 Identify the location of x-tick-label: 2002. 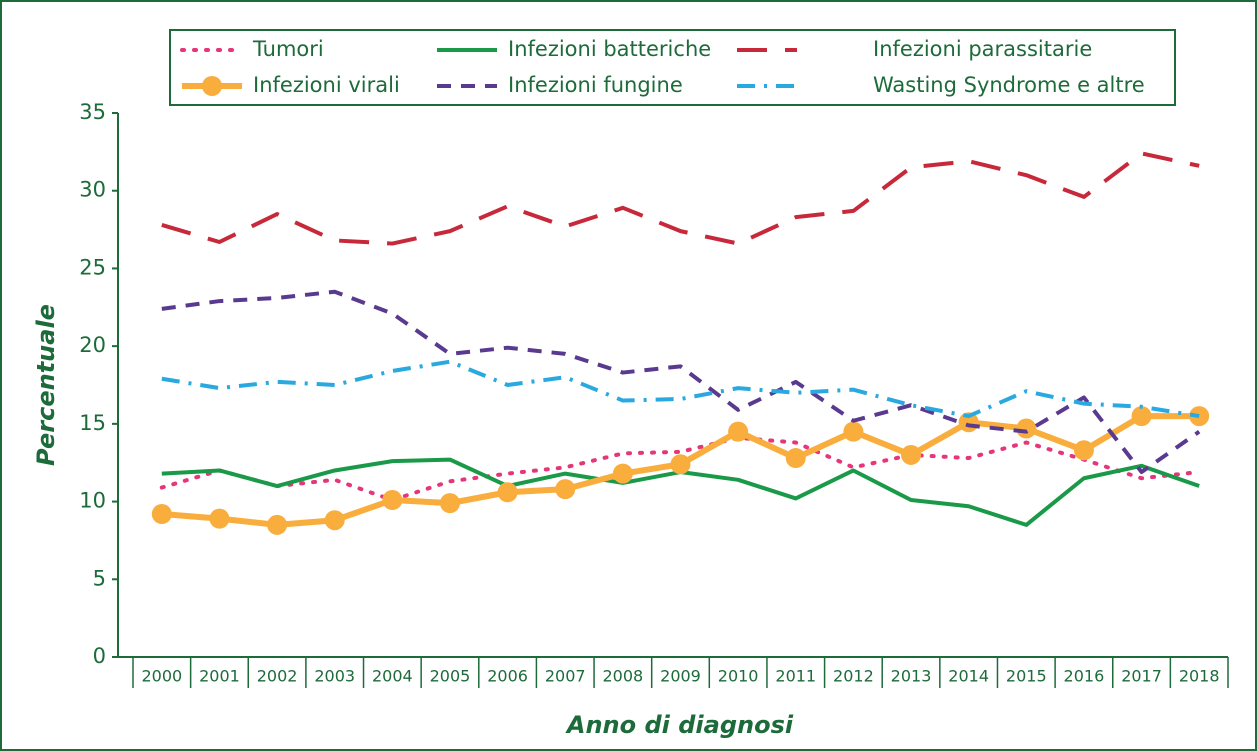
(277, 676).